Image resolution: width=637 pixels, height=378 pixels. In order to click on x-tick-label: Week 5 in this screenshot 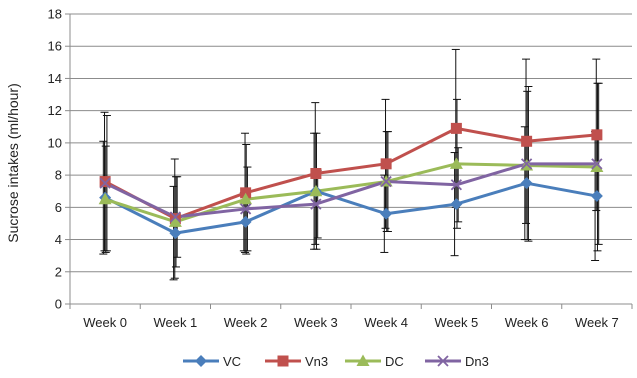, I will do `click(456, 322)`.